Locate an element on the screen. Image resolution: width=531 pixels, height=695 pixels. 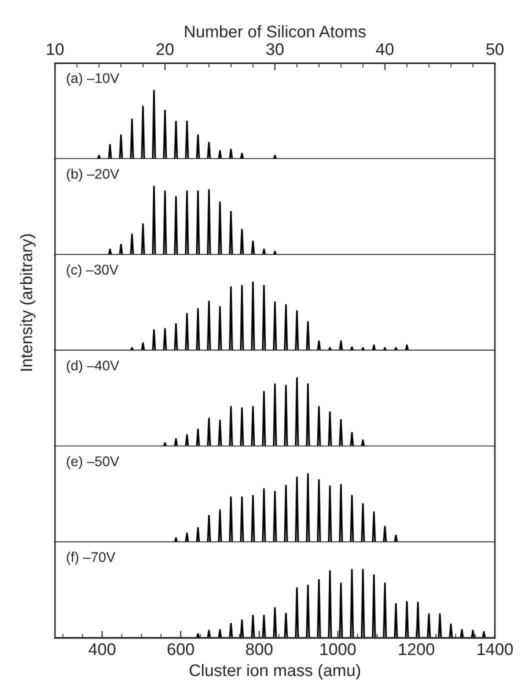
text: (e) –50V is located at coordinates (93, 462).